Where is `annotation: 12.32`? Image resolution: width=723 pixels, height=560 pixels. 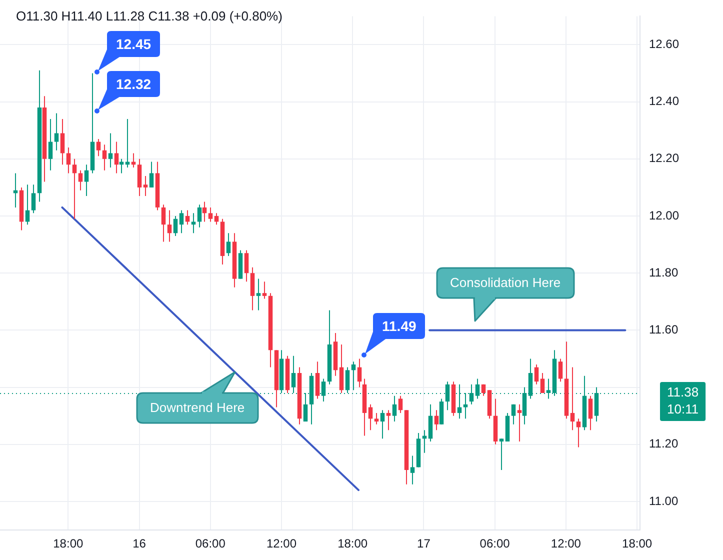 annotation: 12.32 is located at coordinates (133, 84).